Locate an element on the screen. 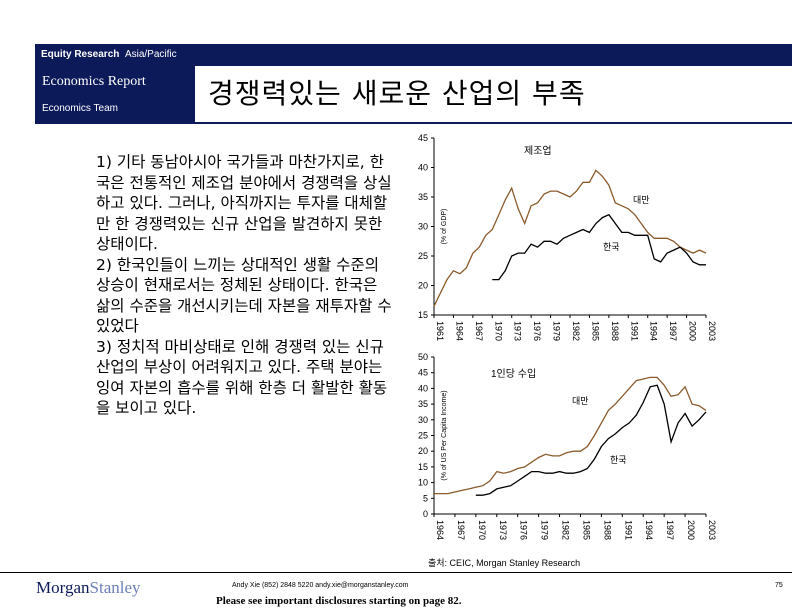  report-info-box: Economics Report Economics Team is located at coordinates (115, 95).